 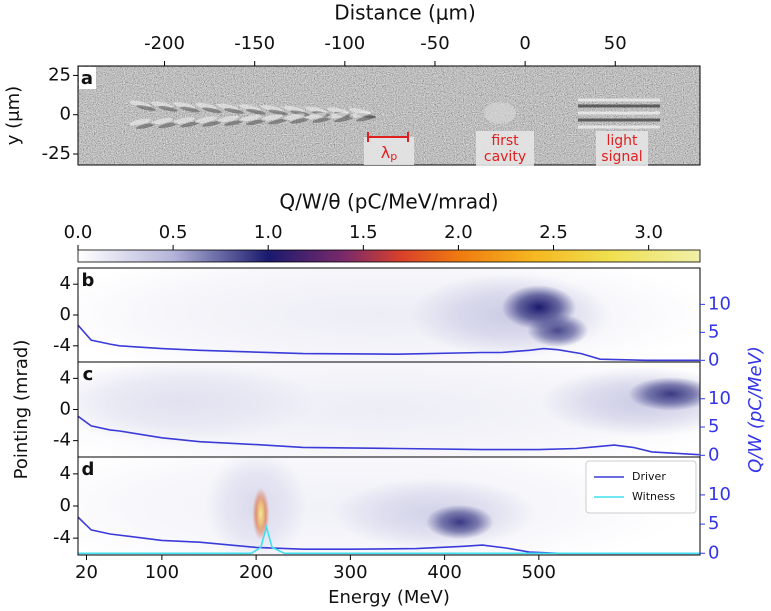 I want to click on x-tick-label: 400, so click(x=444, y=572).